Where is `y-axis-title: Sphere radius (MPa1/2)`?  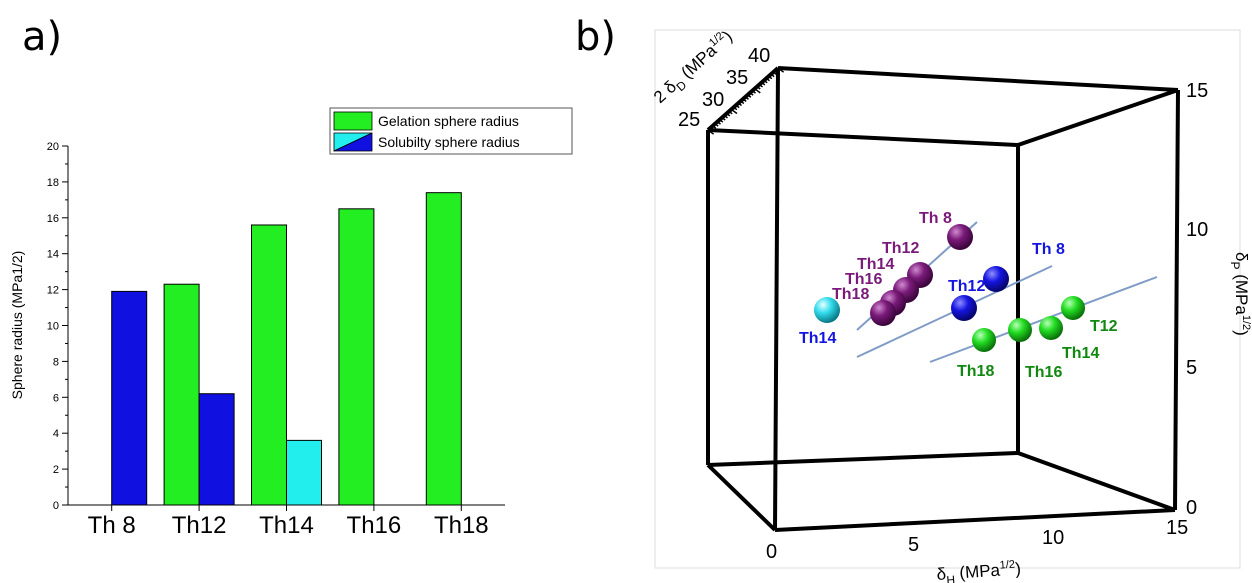
y-axis-title: Sphere radius (MPa1/2) is located at coordinates (17, 325).